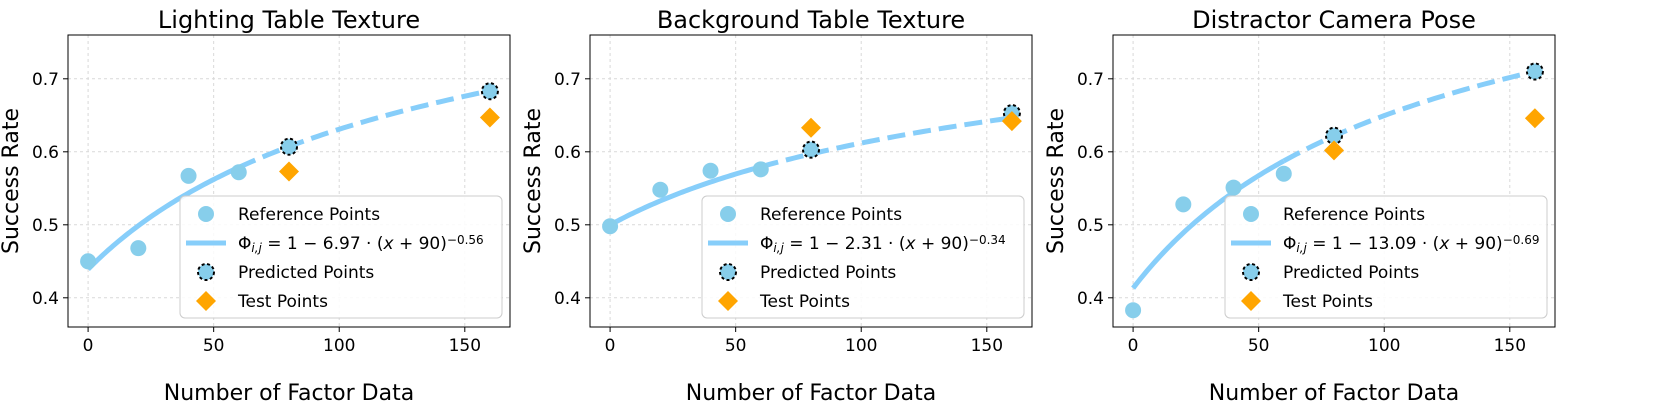 The image size is (1660, 408). Describe the element at coordinates (361, 244) in the screenshot. I see `legend-fit-label: Φi,j = 1 − 6.97 · (x + 90)−0.56` at that location.